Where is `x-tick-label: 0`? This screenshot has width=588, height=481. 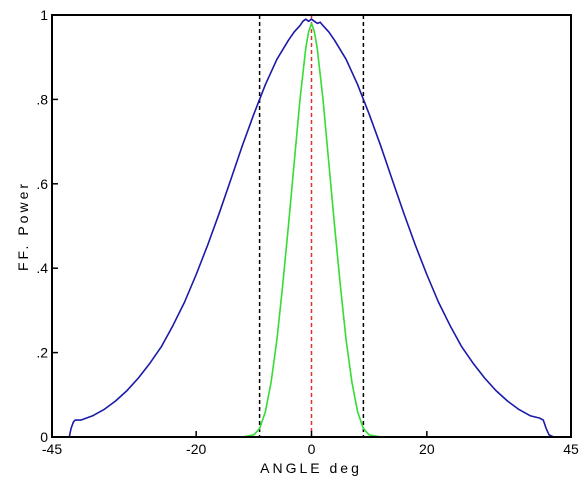 x-tick-label: 0 is located at coordinates (312, 449).